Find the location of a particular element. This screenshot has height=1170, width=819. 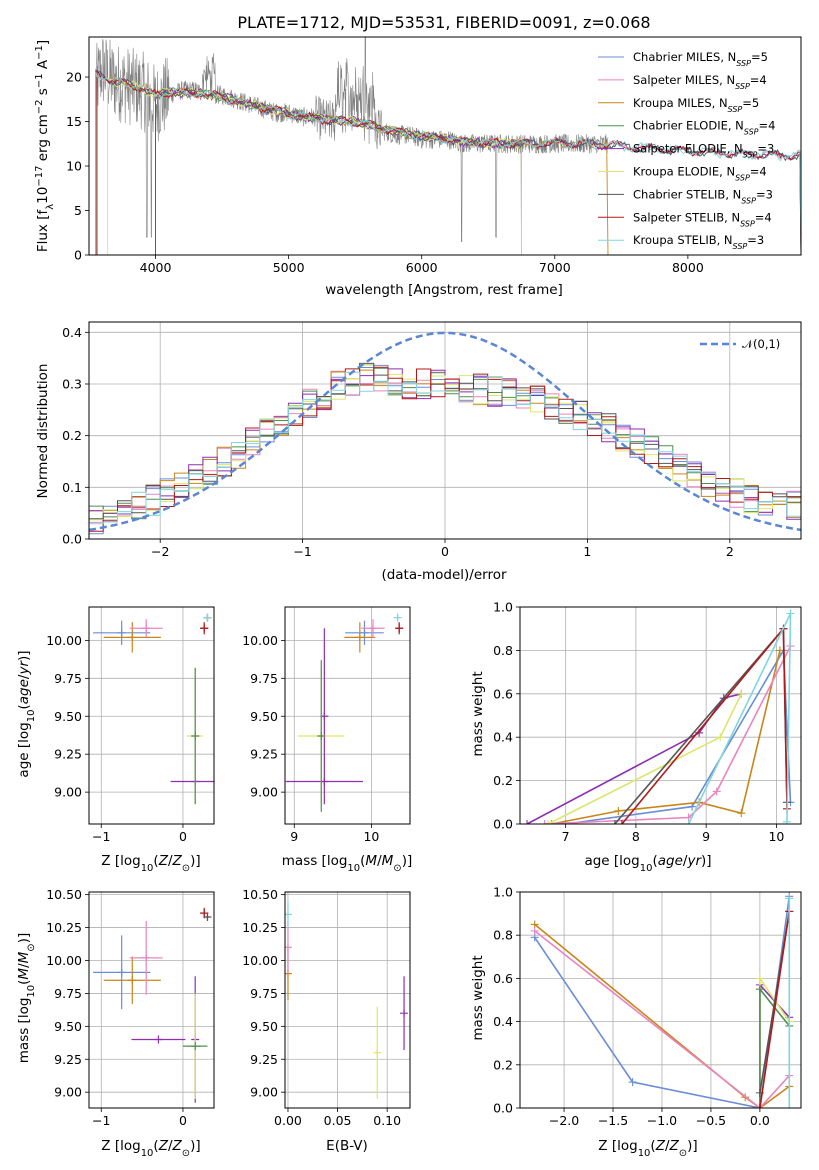

normal-reference-curve is located at coordinates (445, 431).